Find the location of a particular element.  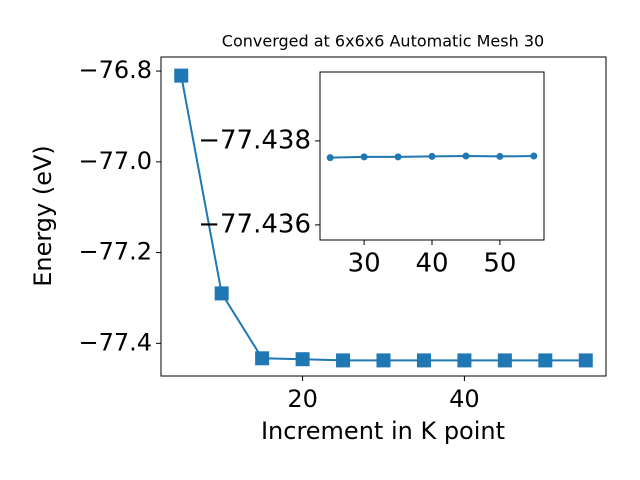

x-tick-label: 30 is located at coordinates (364, 264).